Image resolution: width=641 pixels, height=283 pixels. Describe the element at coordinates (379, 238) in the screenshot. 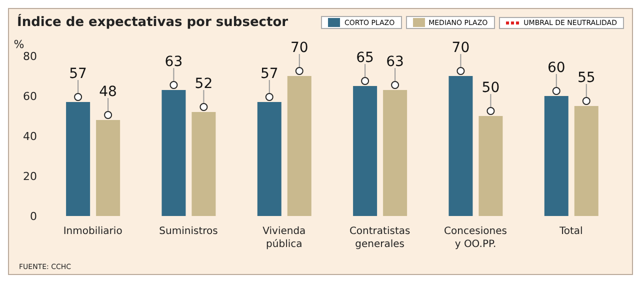

I see `x-tick-label: Contratistas generales` at that location.